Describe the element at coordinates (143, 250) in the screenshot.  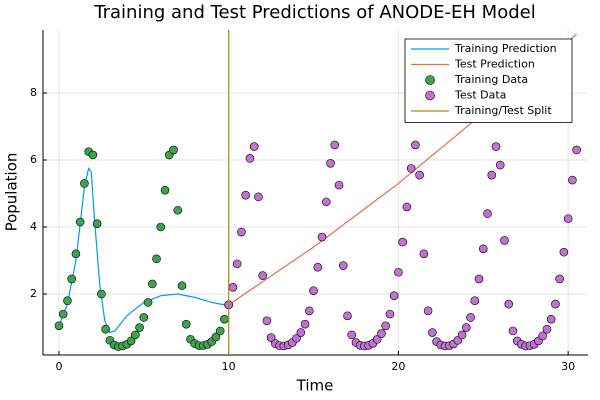
I see `line` at that location.